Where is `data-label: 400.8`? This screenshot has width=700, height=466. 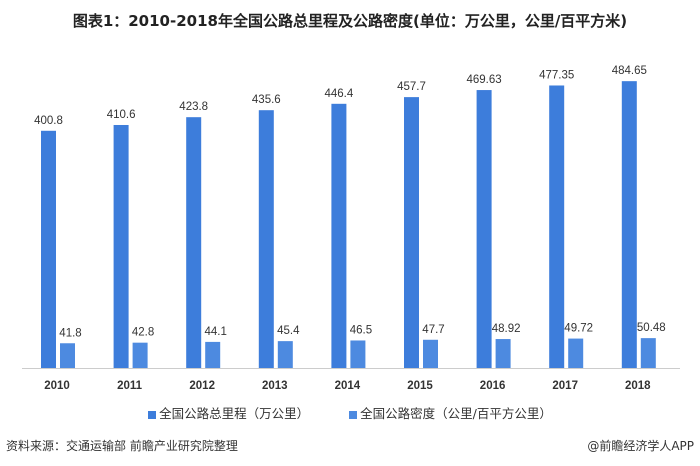 data-label: 400.8 is located at coordinates (48, 121).